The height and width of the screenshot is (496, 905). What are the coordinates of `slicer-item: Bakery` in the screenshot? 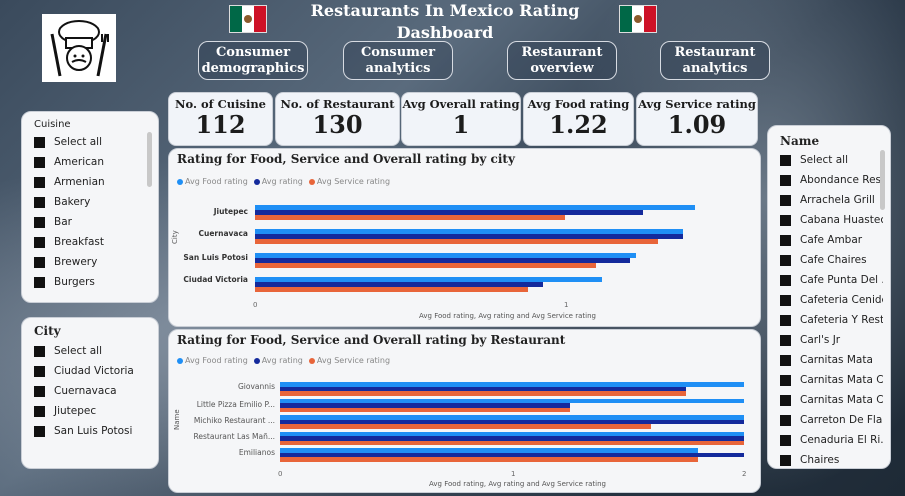 It's located at (91, 202).